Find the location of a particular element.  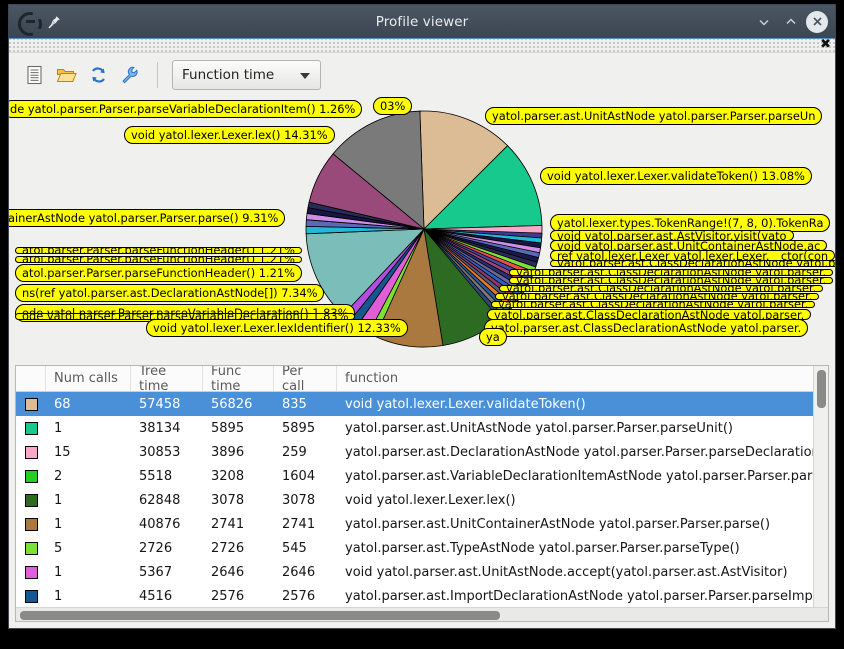

cell-per-call: 2576 is located at coordinates (299, 596).